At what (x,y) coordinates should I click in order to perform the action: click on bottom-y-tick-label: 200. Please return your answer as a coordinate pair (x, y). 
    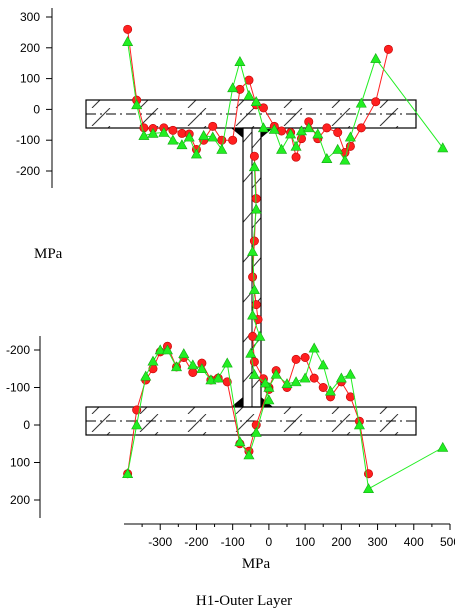
    Looking at the image, I should click on (20, 500).